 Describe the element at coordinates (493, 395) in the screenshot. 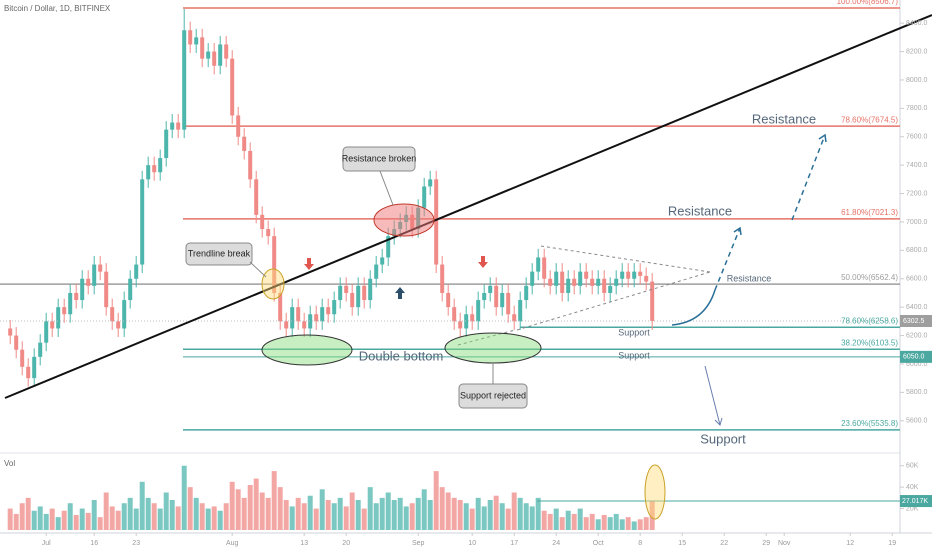

I see `annotation: Support rejected` at that location.